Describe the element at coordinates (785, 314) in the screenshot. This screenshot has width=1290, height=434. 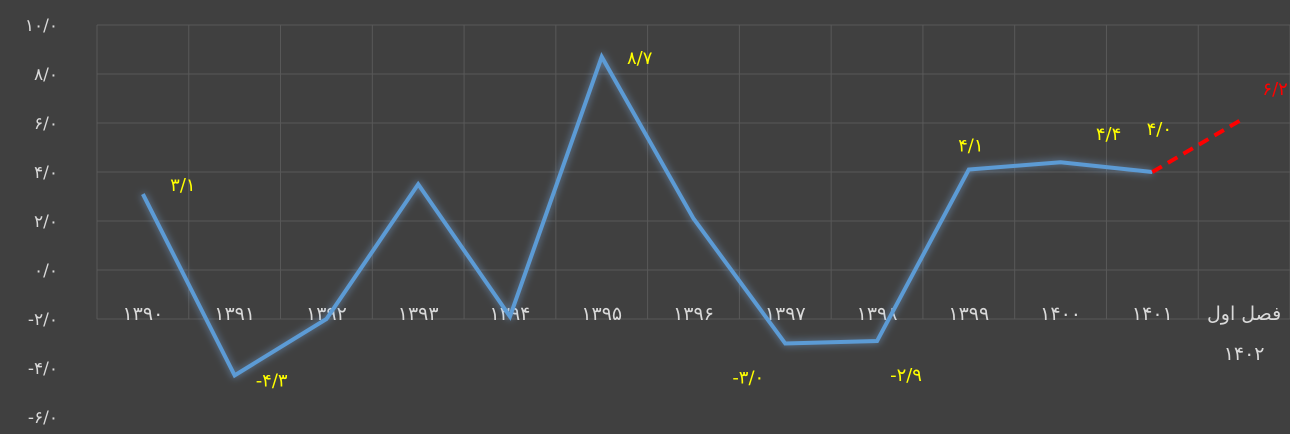
I see `x-tick-label: ۱۳۹۷` at that location.